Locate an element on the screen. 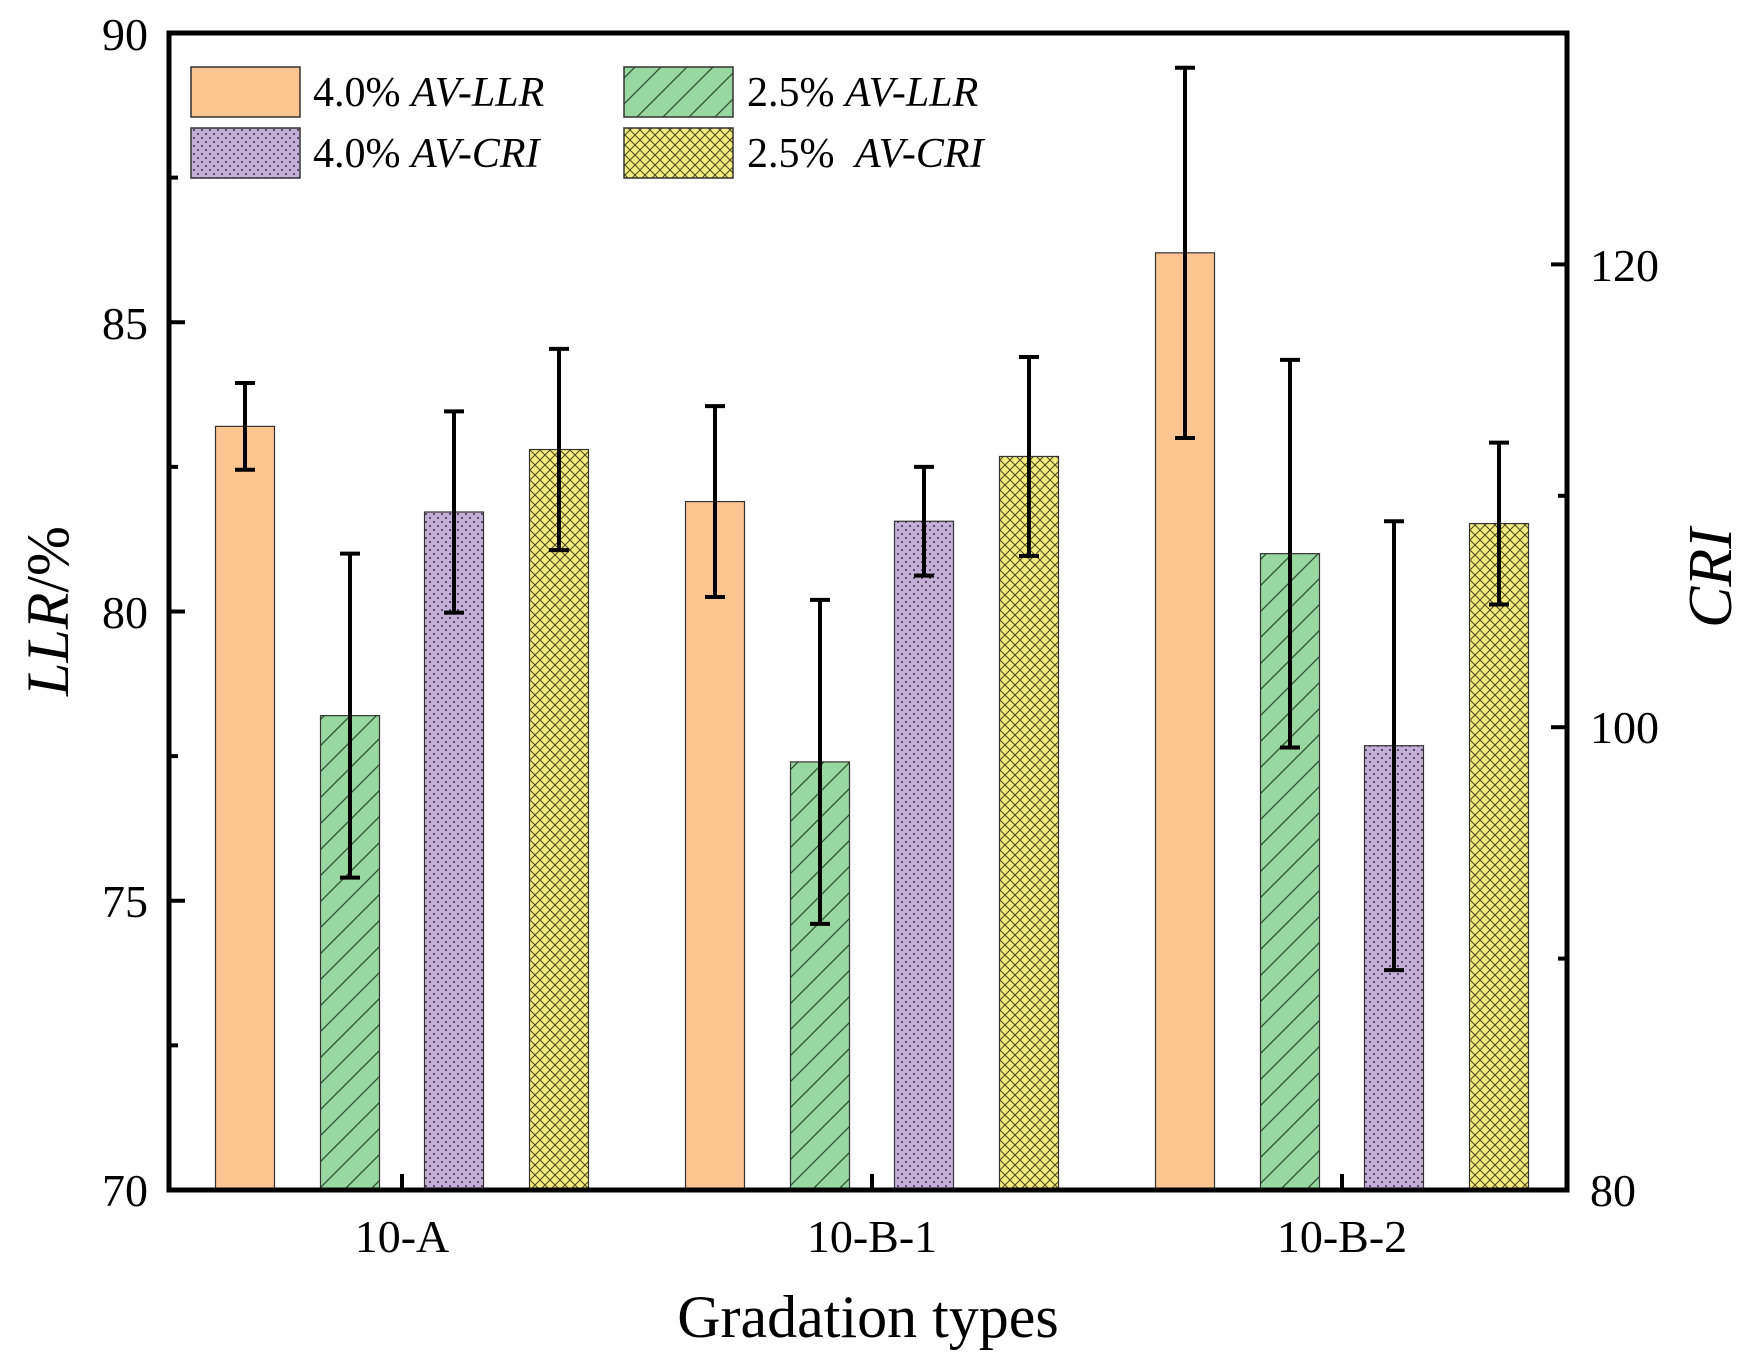 This screenshot has height=1359, width=1758. error-bar-cri_25-10-A is located at coordinates (559, 449).